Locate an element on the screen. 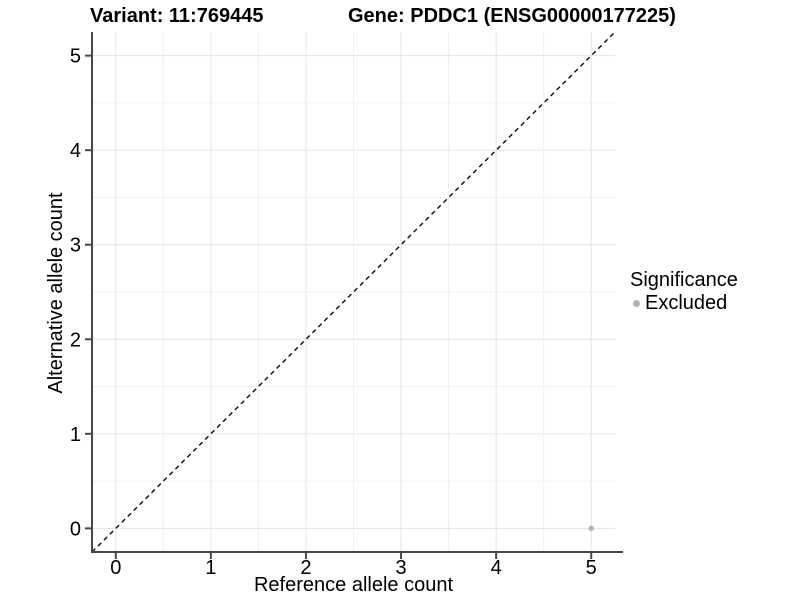 This screenshot has width=800, height=600. x-axis-title: Reference allele count is located at coordinates (353, 585).